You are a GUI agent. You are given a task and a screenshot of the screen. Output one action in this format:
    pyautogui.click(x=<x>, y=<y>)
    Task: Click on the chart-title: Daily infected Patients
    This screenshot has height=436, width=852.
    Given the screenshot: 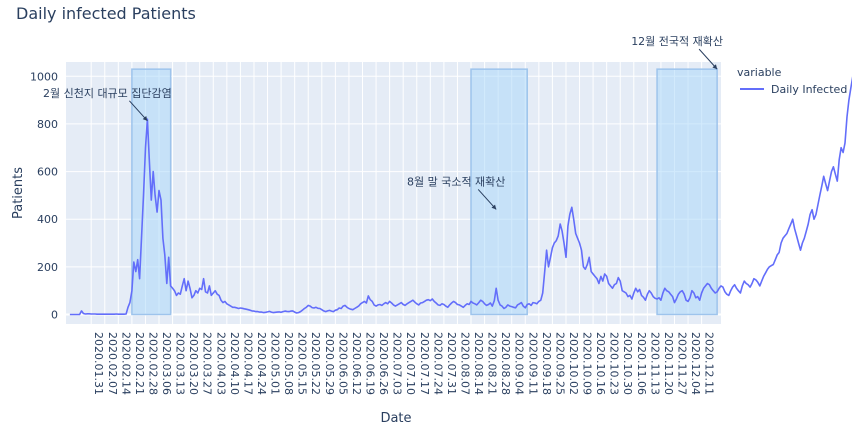 What is the action you would take?
    pyautogui.click(x=106, y=13)
    